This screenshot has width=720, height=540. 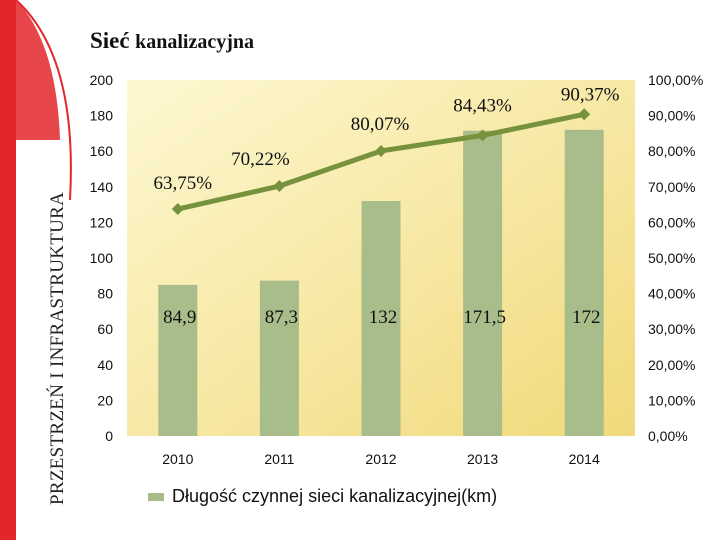 I want to click on y-left-tick-label: 0, so click(x=109, y=436).